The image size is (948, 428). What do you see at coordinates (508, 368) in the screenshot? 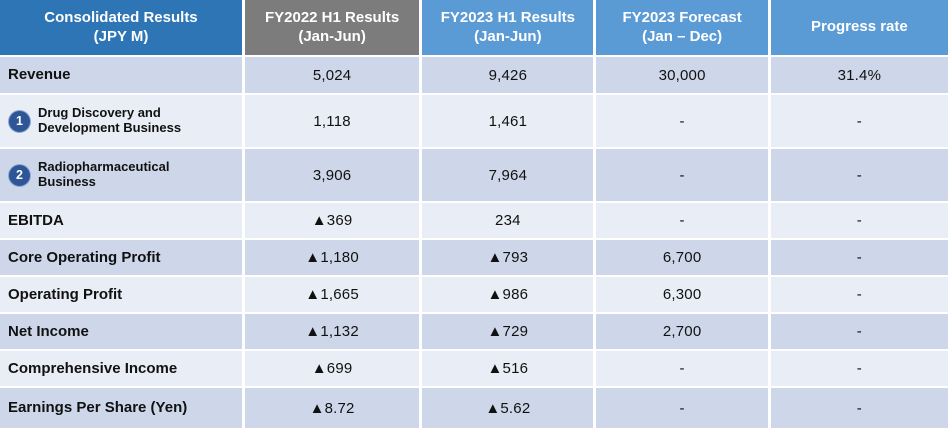
I see `fy2023-h1-value: ▲516` at bounding box center [508, 368].